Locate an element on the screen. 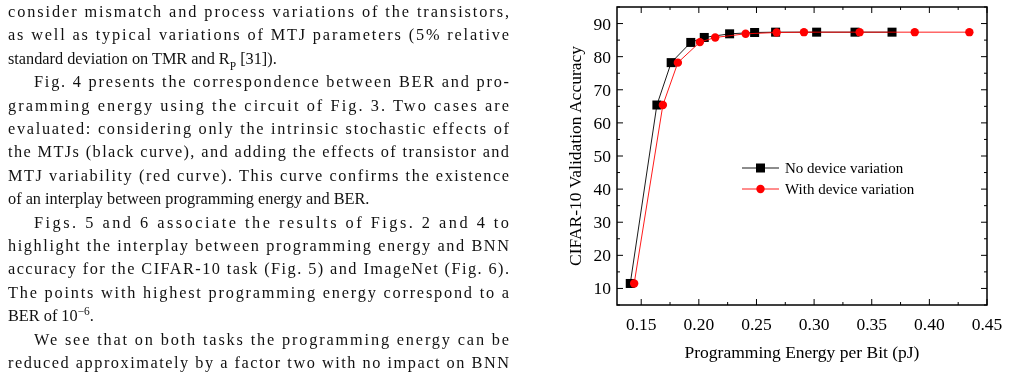 Image resolution: width=1014 pixels, height=389 pixels. y-tick-label: 30 is located at coordinates (602, 222).